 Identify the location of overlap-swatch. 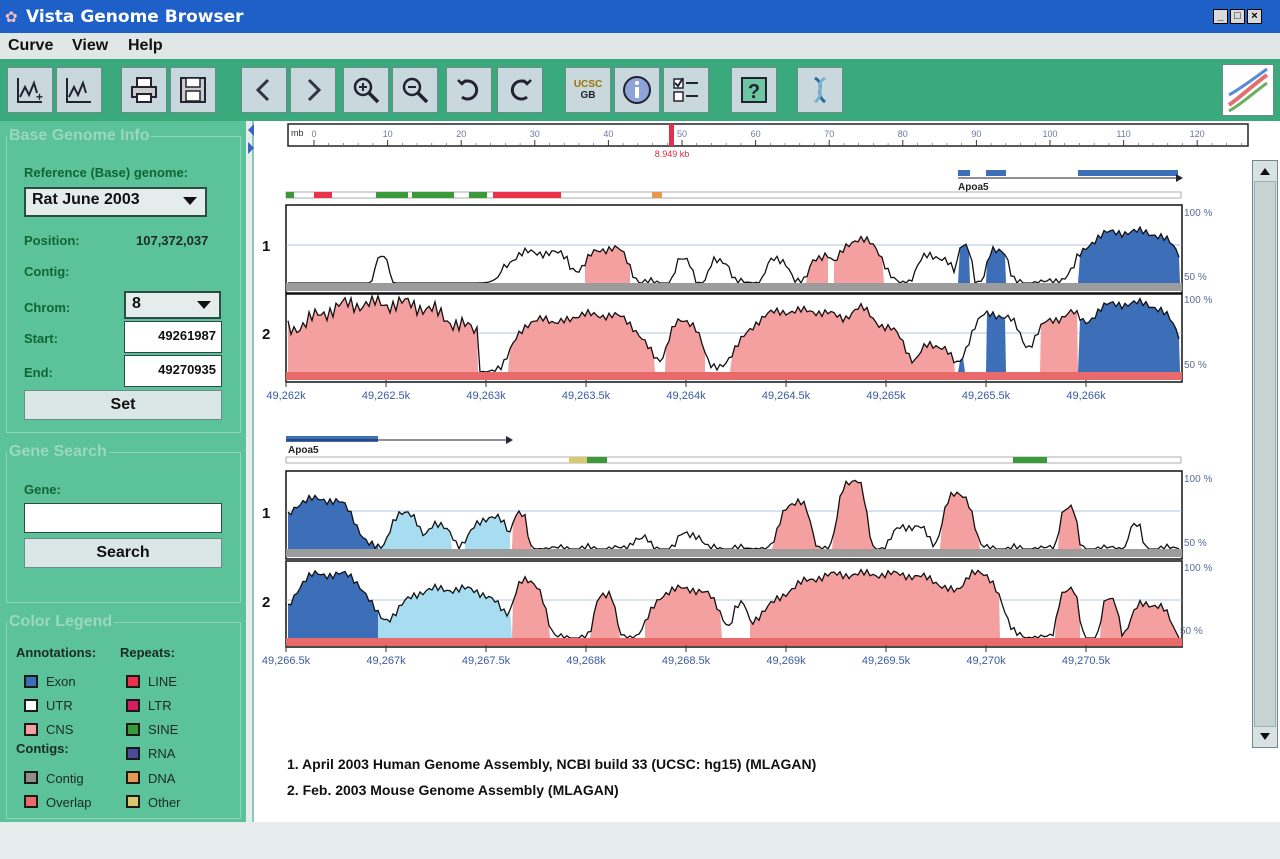
(31, 801).